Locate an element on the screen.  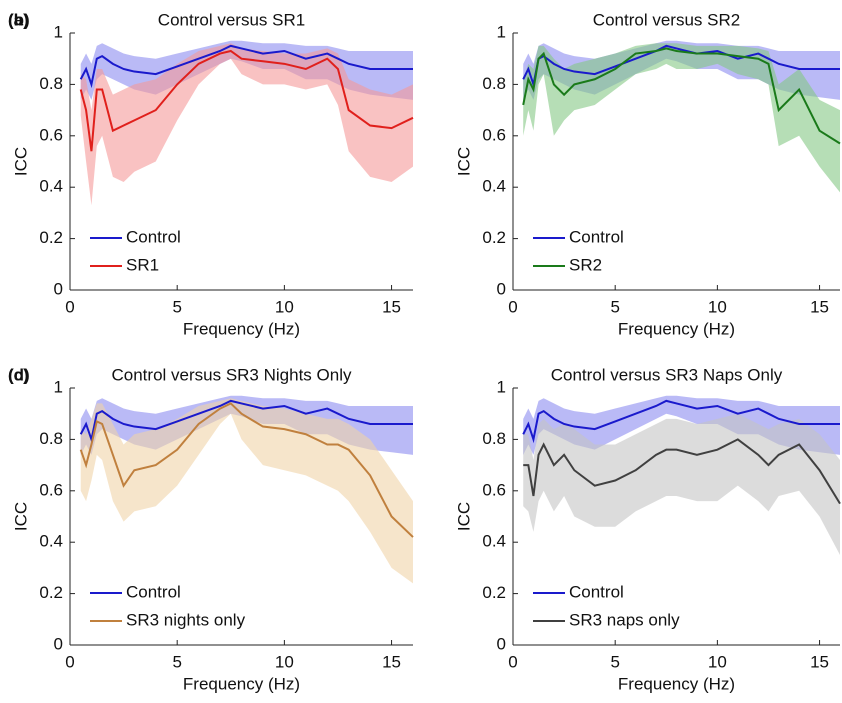
panel-label: (a) is located at coordinates (18, 19).